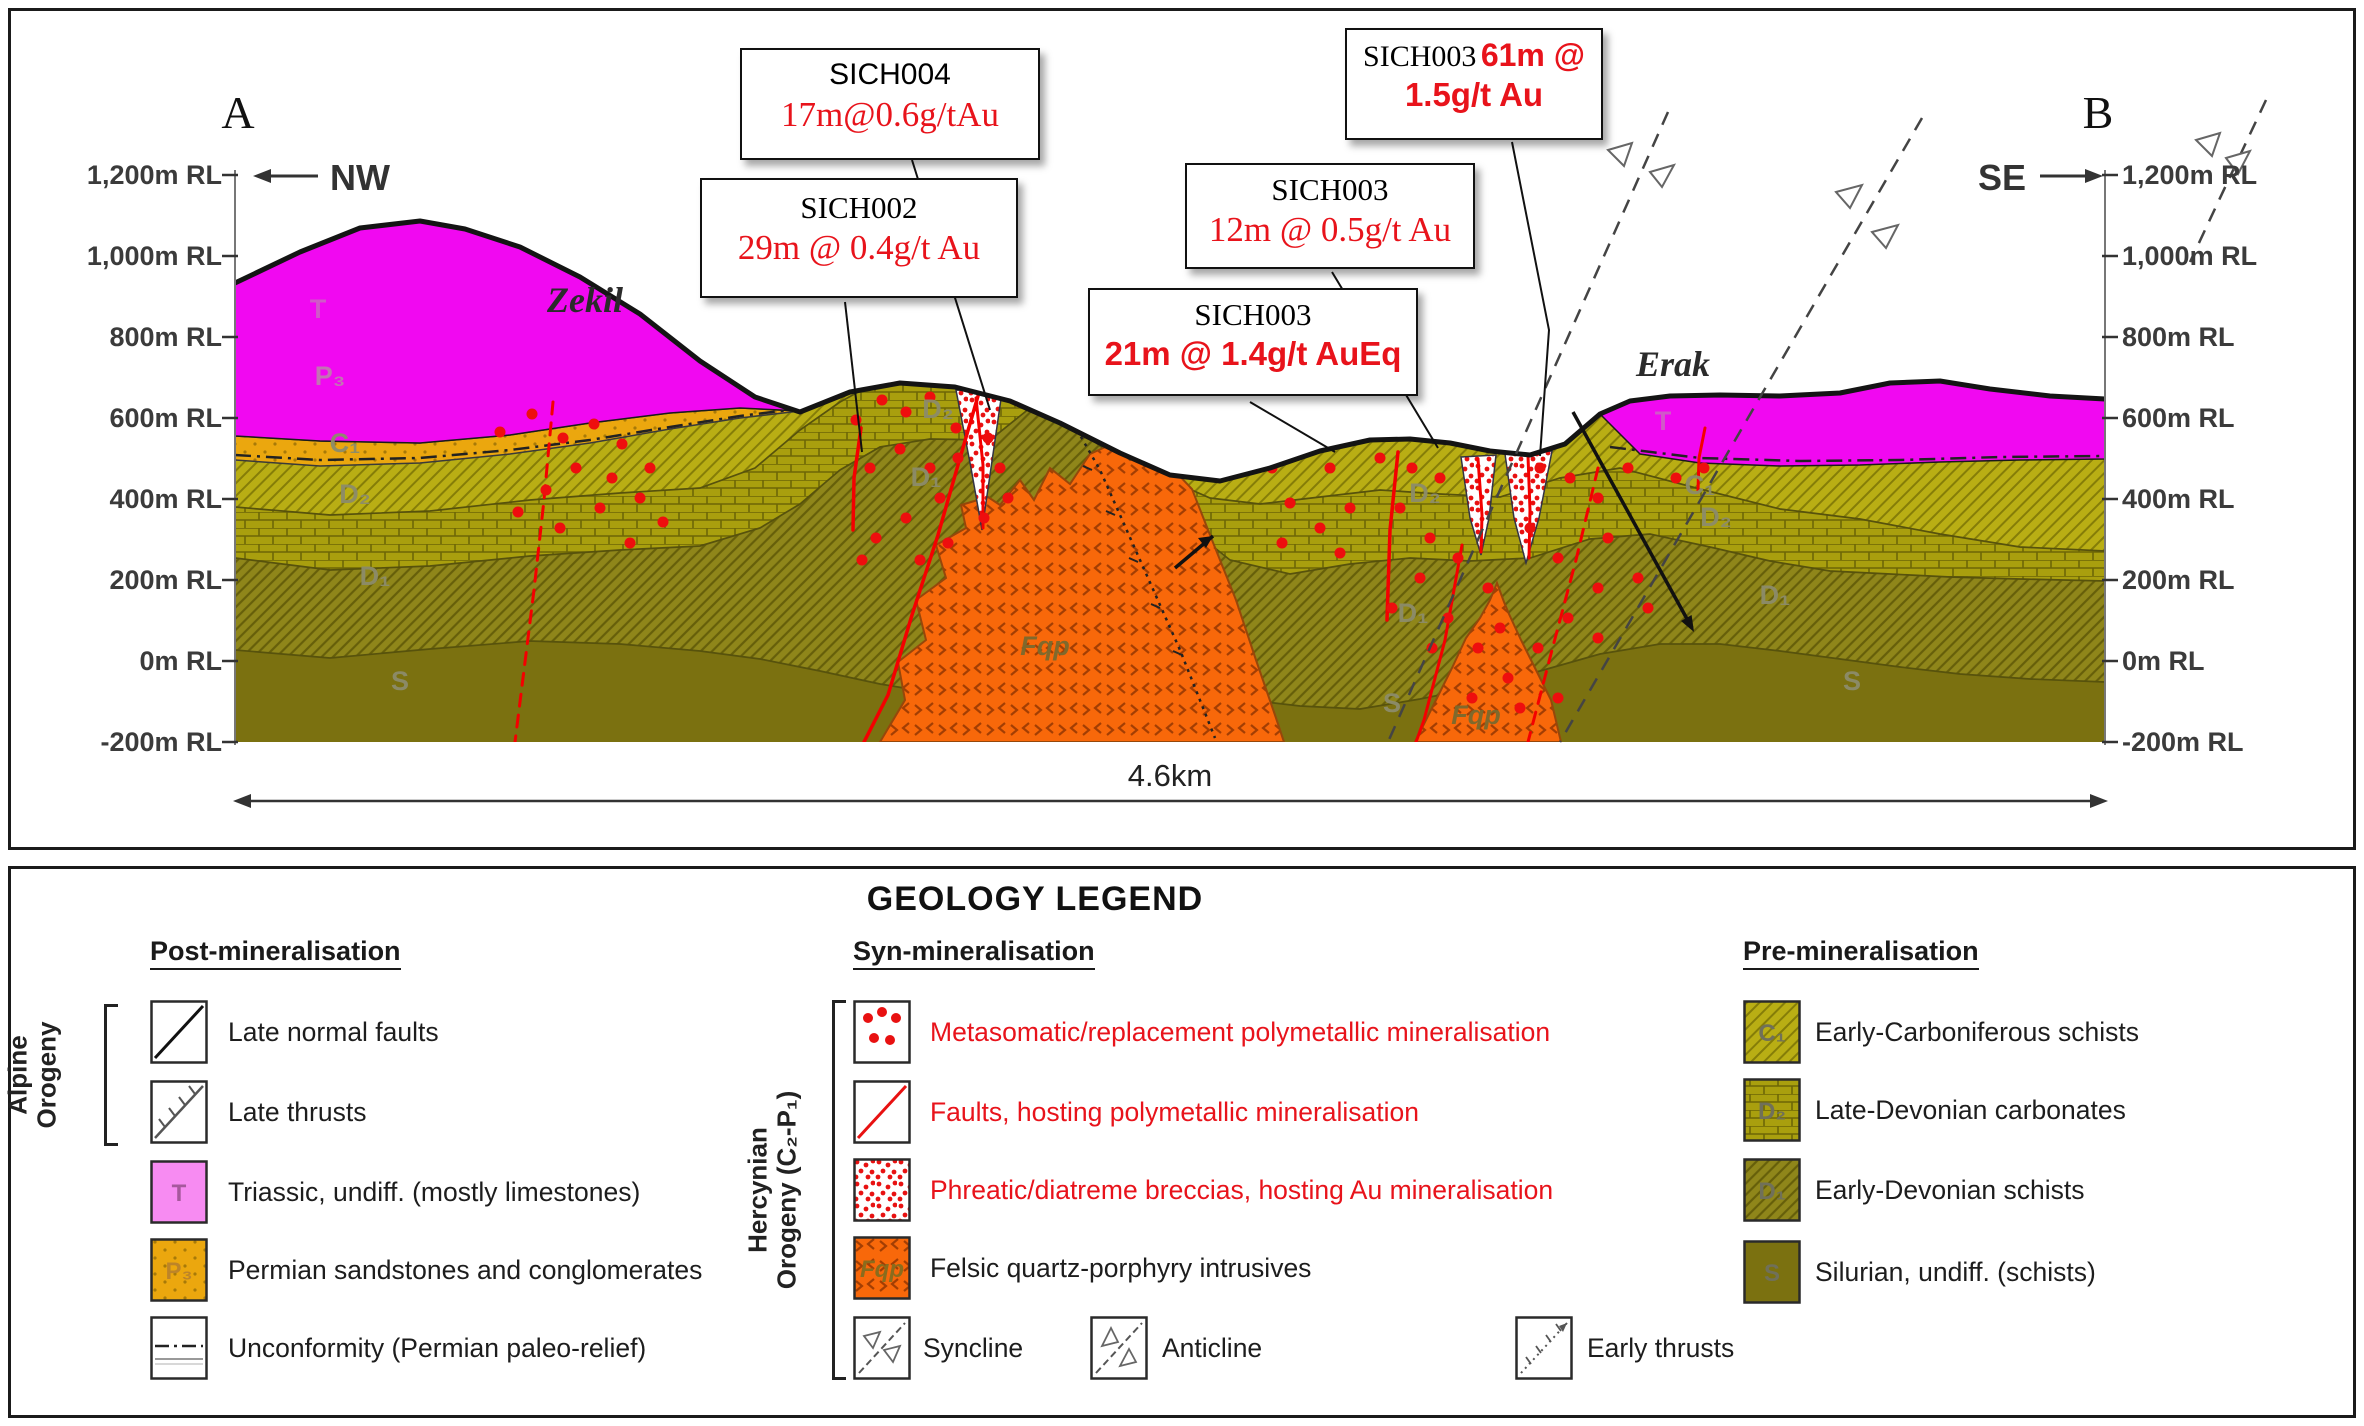  Describe the element at coordinates (179, 1032) in the screenshot. I see `late-normal-faults-swatch-icon` at that location.